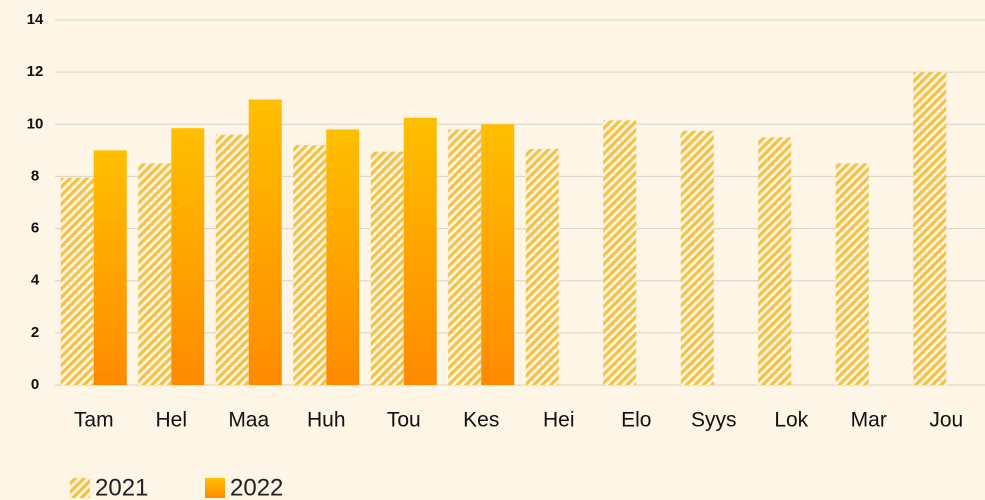 The width and height of the screenshot is (985, 500). Describe the element at coordinates (35, 71) in the screenshot. I see `y-tick-label: 12` at that location.